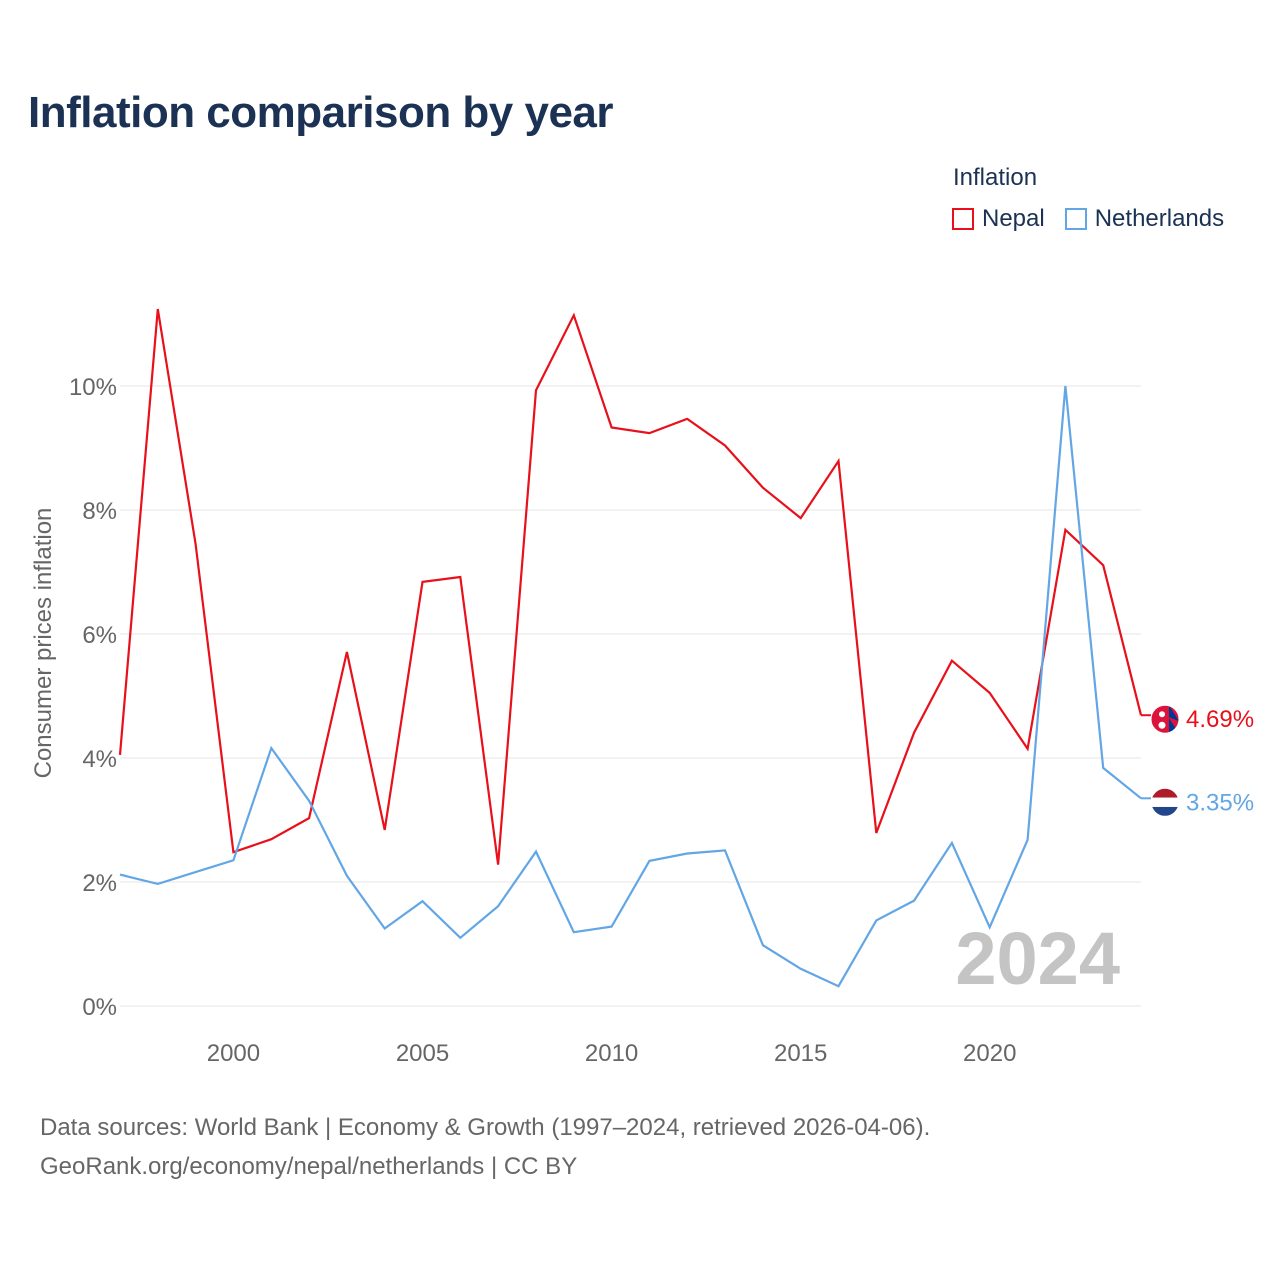 This screenshot has width=1280, height=1280. What do you see at coordinates (93, 697) in the screenshot?
I see `y-axis-ticks: 0% 2% 4% 6% 8% 10%` at bounding box center [93, 697].